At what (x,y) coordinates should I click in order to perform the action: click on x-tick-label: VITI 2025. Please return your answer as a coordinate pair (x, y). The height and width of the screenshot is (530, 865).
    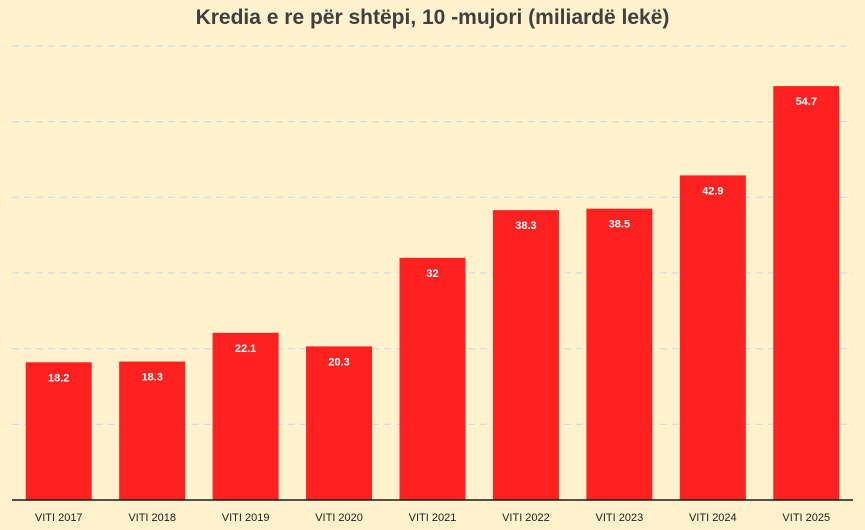
    Looking at the image, I should click on (806, 518).